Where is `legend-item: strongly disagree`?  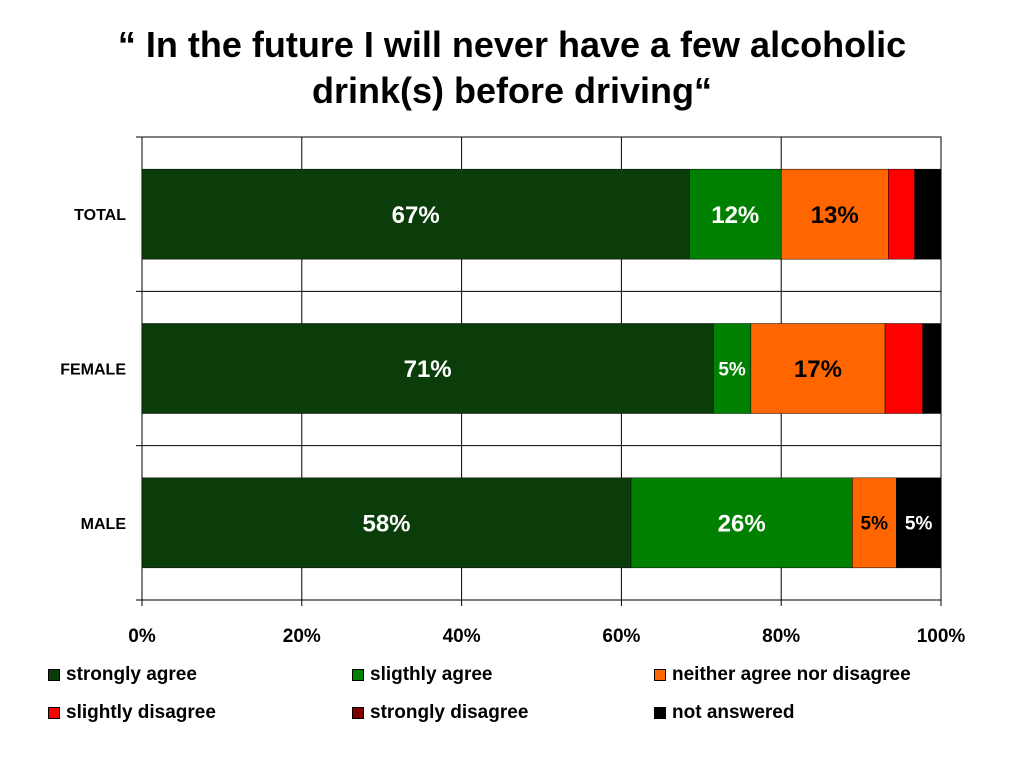
legend-item: strongly disagree is located at coordinates (440, 713).